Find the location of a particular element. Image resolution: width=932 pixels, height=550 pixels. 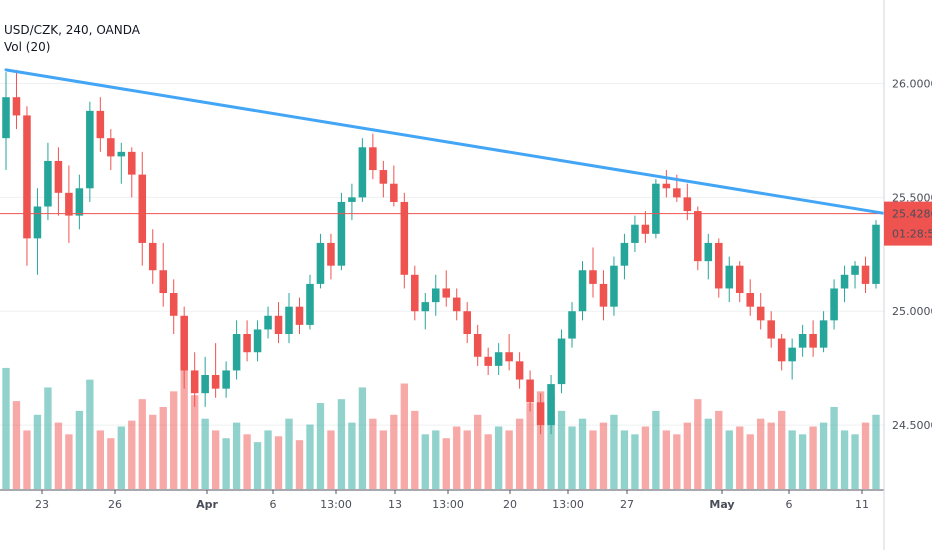

time-tick-label: 27 is located at coordinates (627, 504).